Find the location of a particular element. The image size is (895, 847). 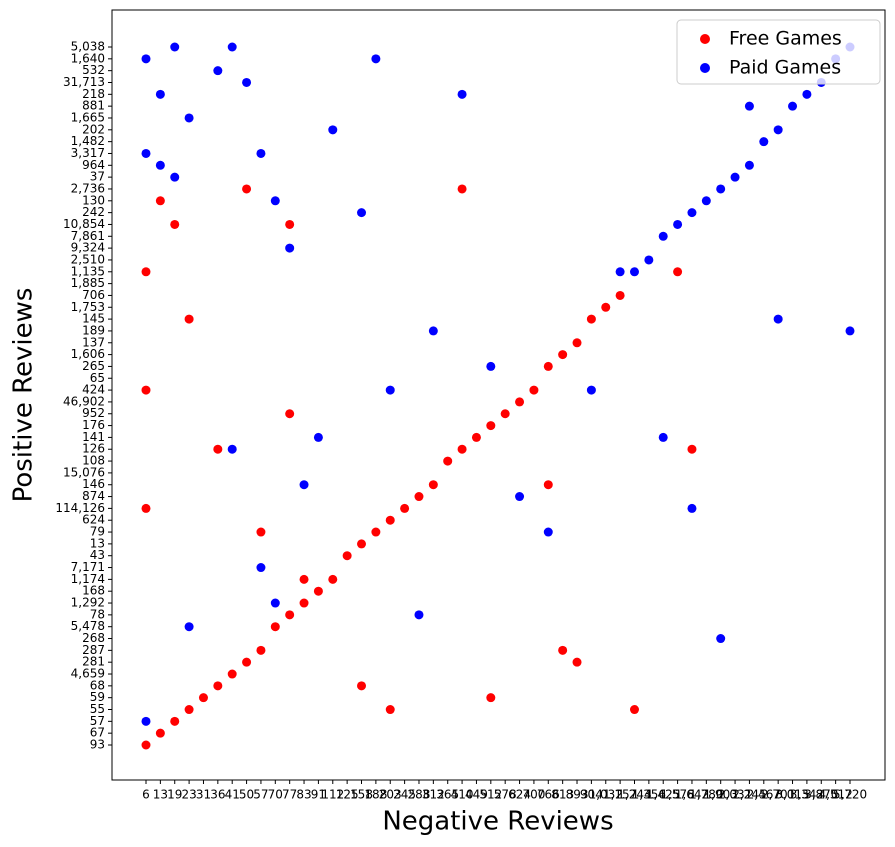

legend-marker is located at coordinates (705, 68).